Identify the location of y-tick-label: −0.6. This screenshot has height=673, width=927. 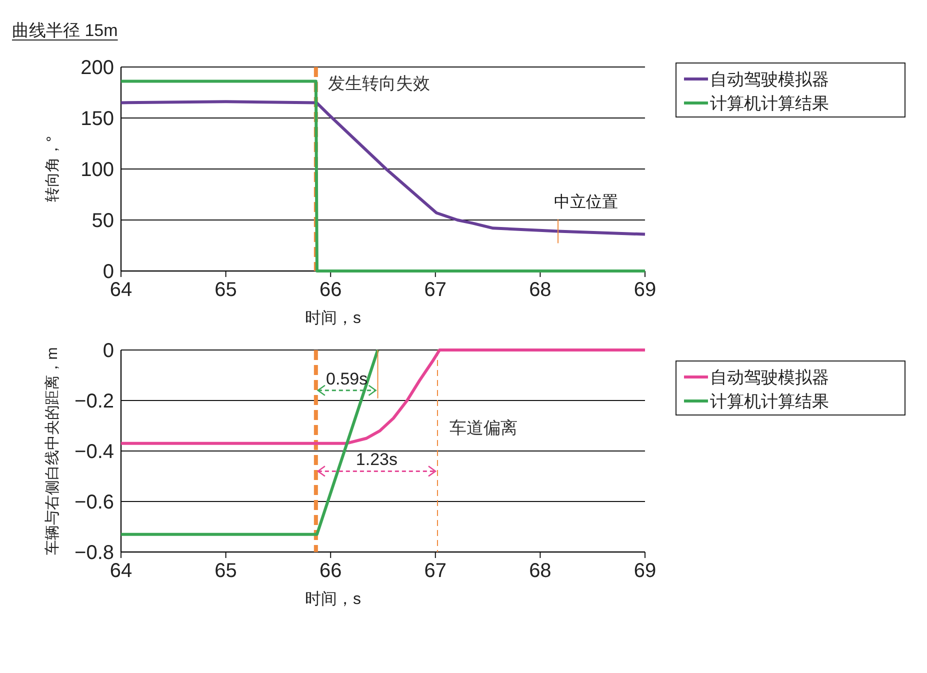
(94, 503).